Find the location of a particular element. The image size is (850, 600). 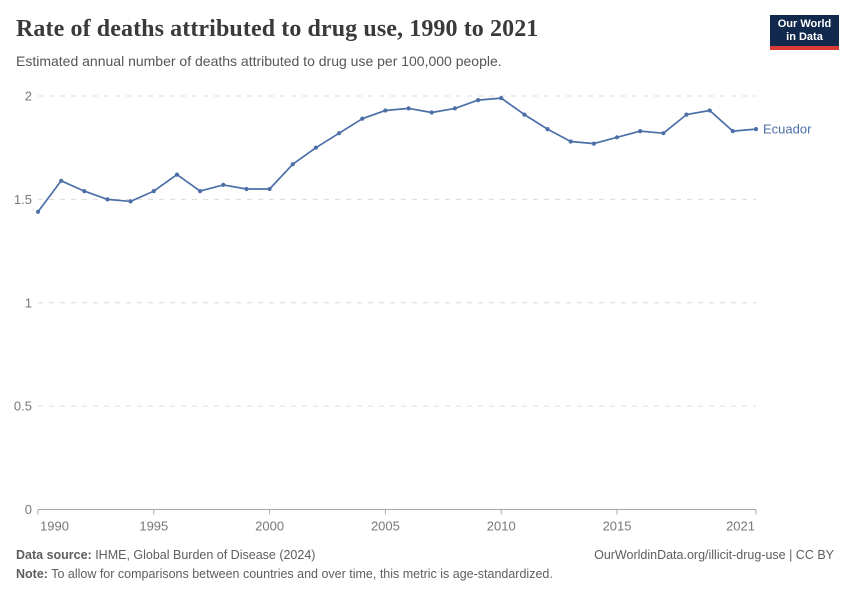

x-axis-tick-label: 1995 is located at coordinates (153, 526).